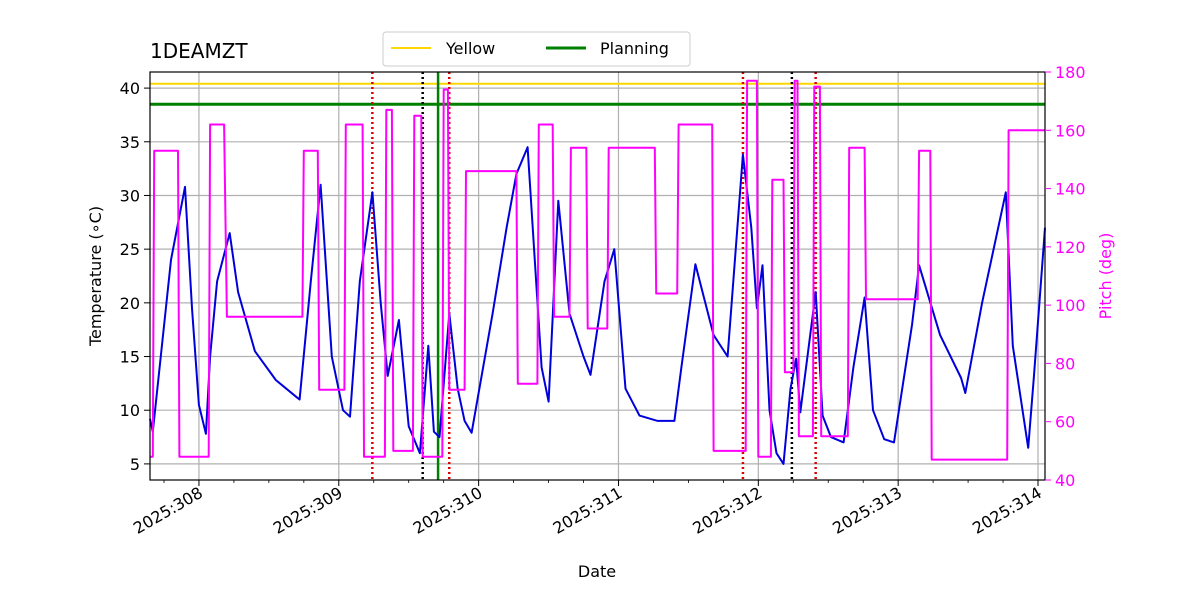 The width and height of the screenshot is (1200, 600). I want to click on right-tick-label: 100, so click(1070, 305).